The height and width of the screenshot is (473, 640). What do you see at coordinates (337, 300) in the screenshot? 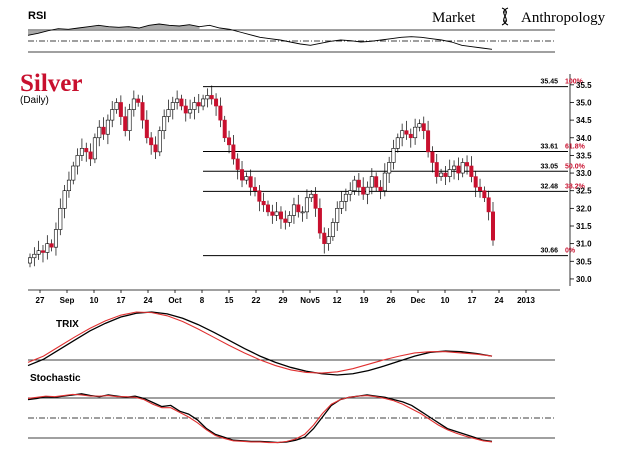
I see `date-tick-label: 12` at bounding box center [337, 300].